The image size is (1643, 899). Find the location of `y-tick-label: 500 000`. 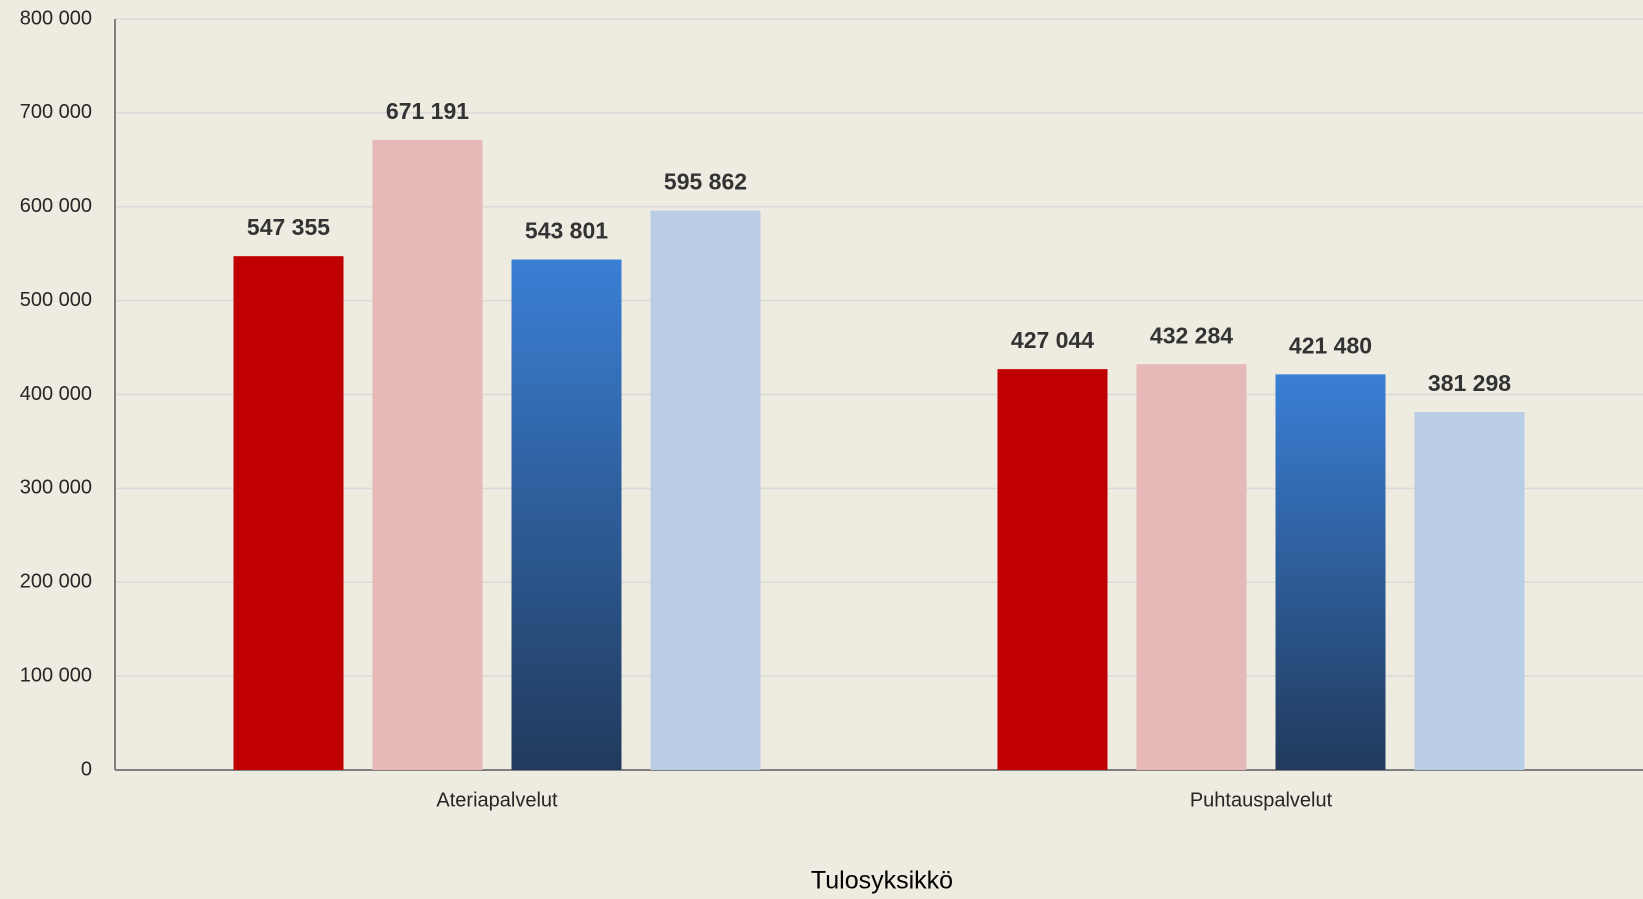

y-tick-label: 500 000 is located at coordinates (56, 300).